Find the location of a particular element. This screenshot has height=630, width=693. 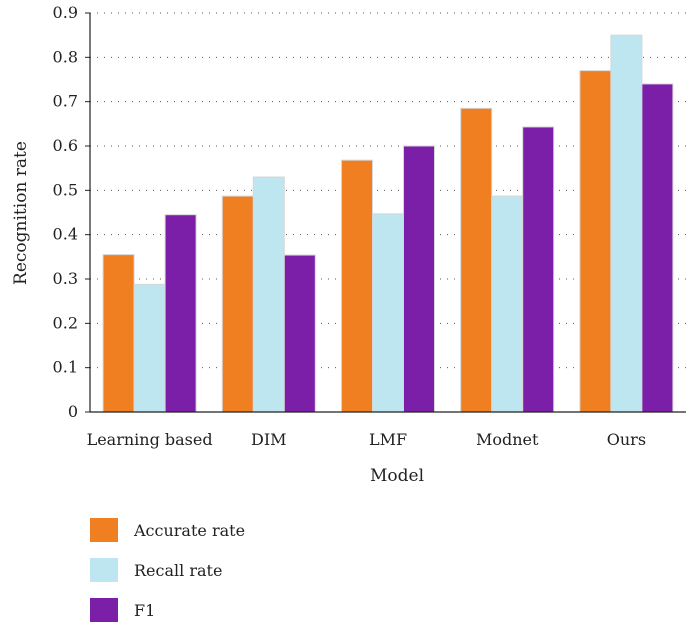

legend-label-accurate: Accurate rate is located at coordinates (190, 530).